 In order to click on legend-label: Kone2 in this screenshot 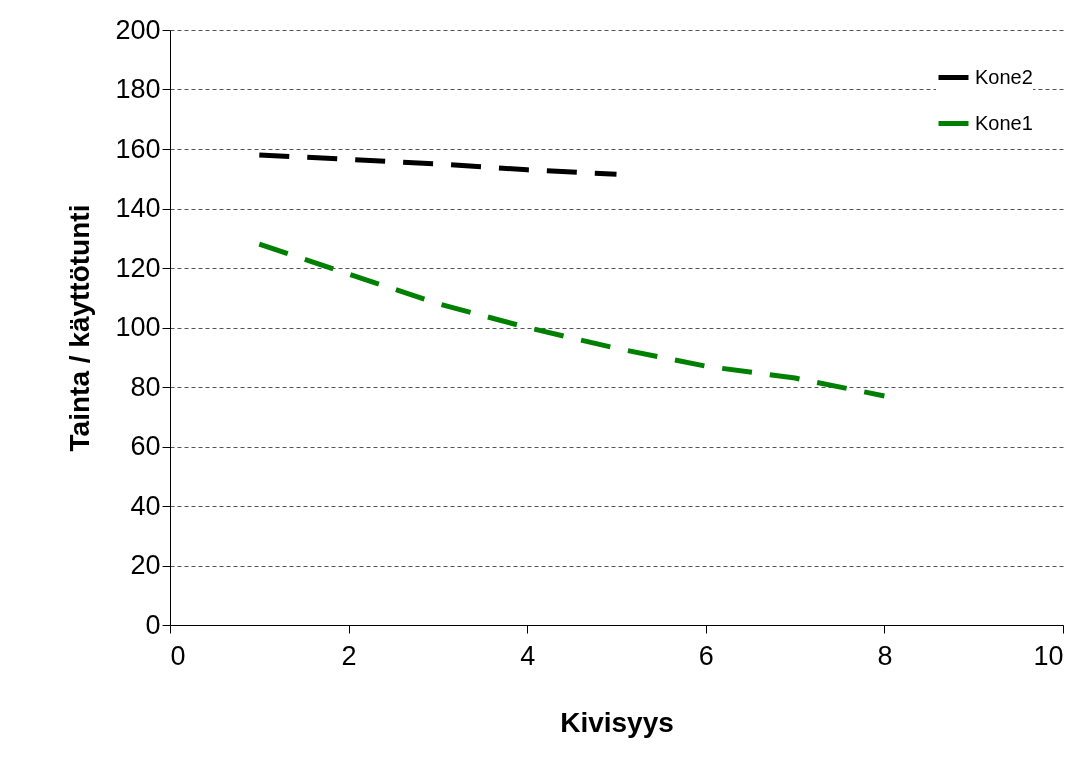, I will do `click(1004, 76)`.